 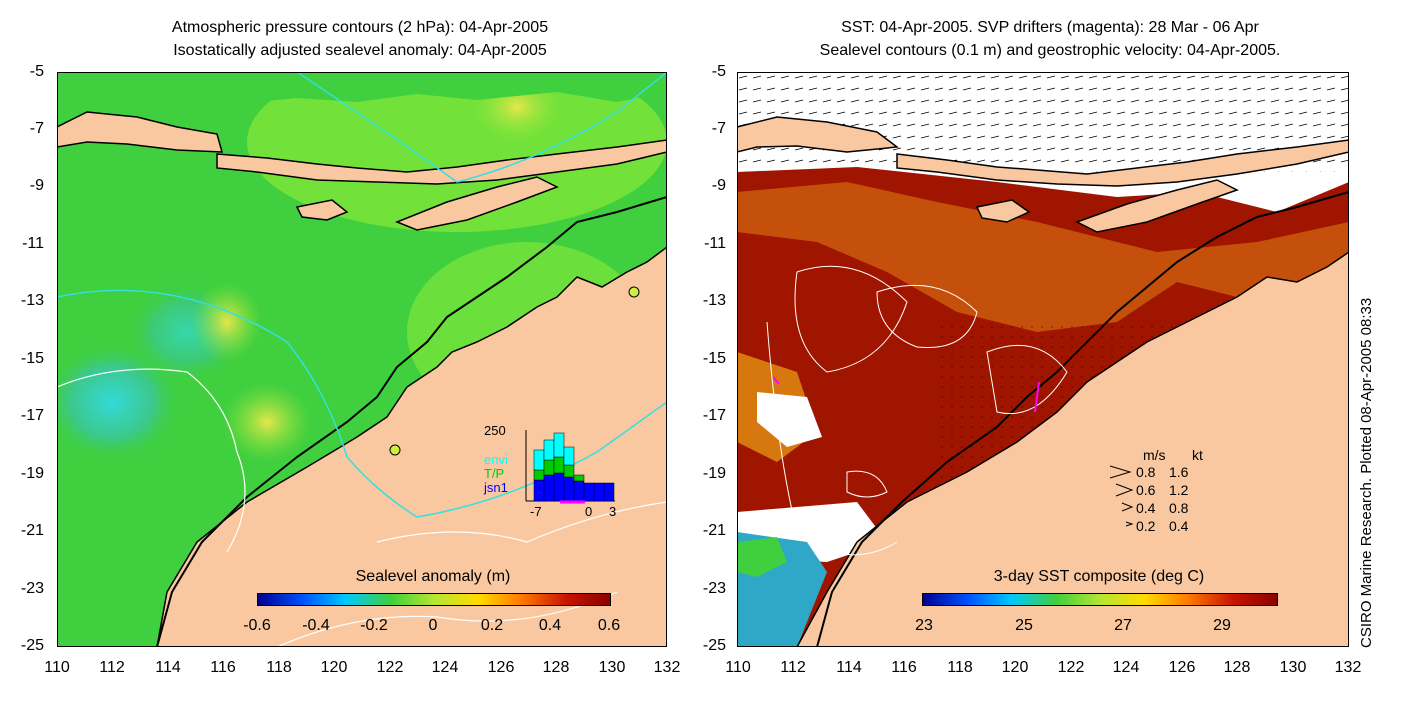 What do you see at coordinates (556, 667) in the screenshot?
I see `left-xtick: 128` at bounding box center [556, 667].